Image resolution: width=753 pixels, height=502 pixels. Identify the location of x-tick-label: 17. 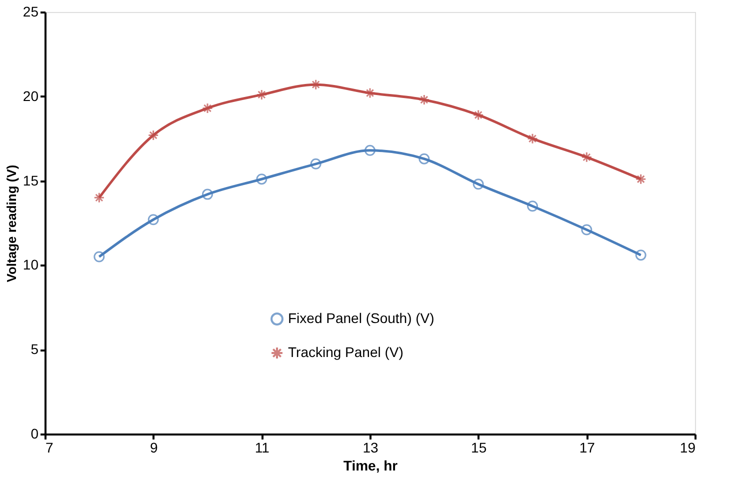
(587, 448).